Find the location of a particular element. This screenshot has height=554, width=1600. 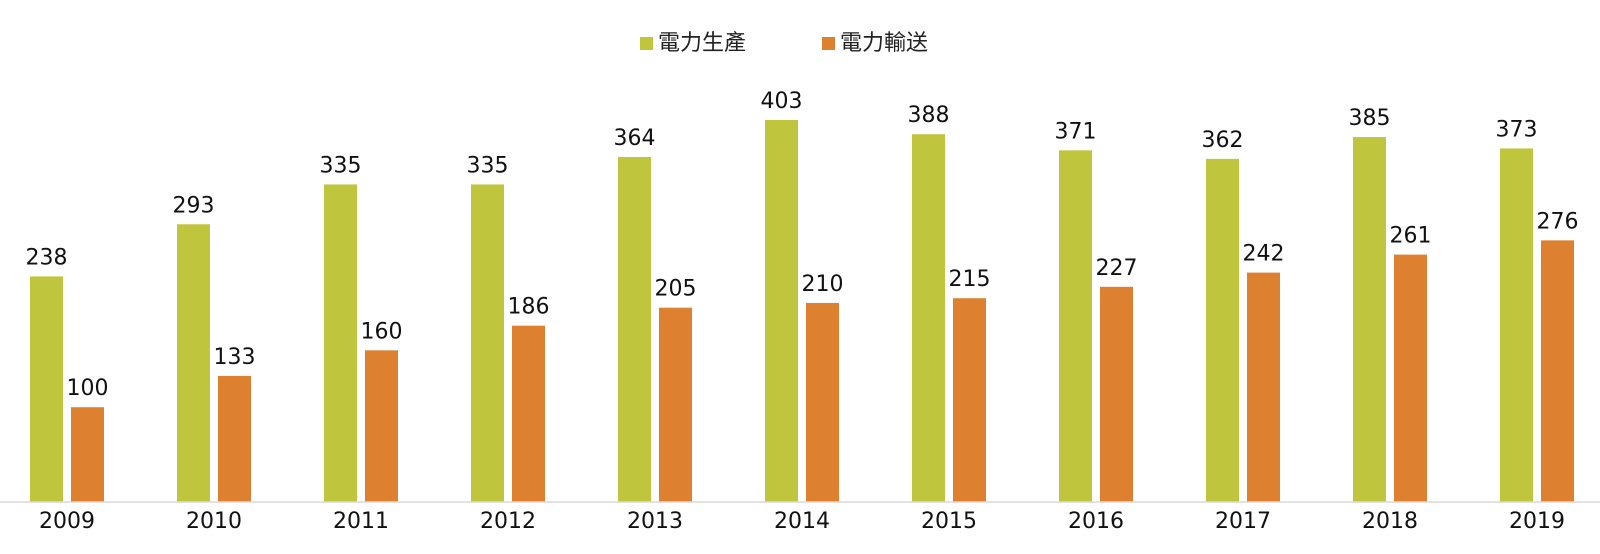

bar-transmission-2014 is located at coordinates (822, 402).